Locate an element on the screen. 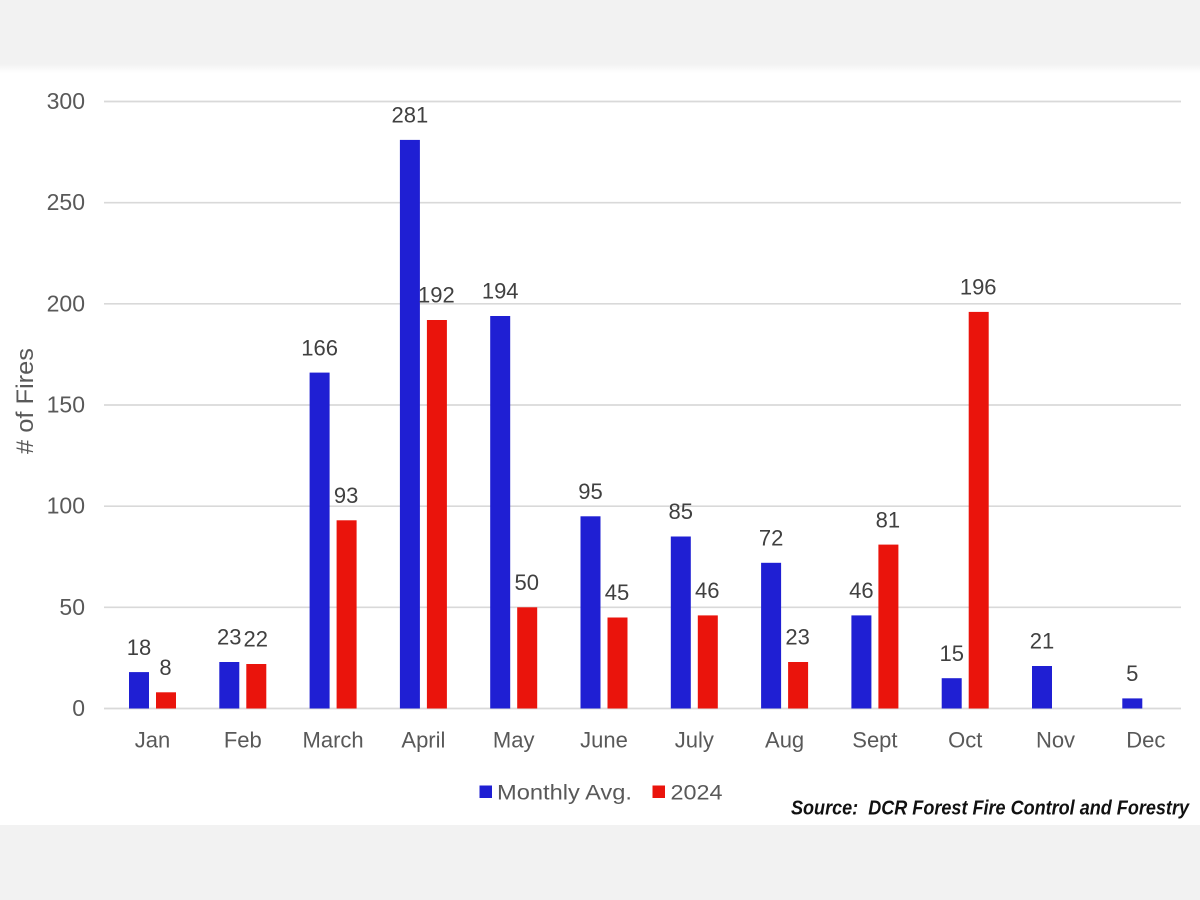 The height and width of the screenshot is (900, 1200). svg-text: # of Fires is located at coordinates (25, 401).